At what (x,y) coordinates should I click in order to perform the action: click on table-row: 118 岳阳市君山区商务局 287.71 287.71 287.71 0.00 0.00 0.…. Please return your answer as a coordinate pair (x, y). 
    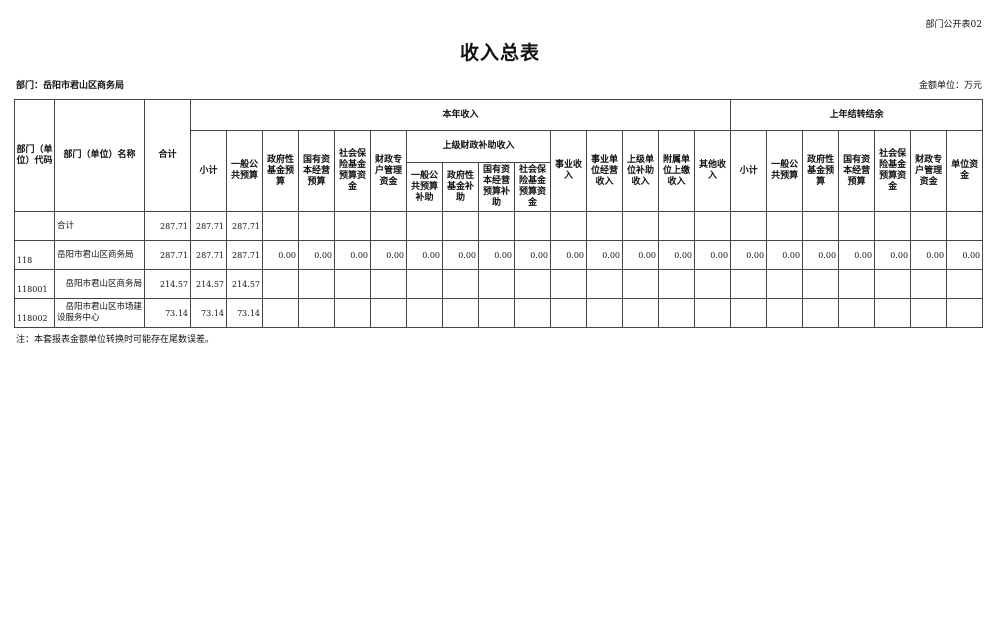
    Looking at the image, I should click on (499, 255).